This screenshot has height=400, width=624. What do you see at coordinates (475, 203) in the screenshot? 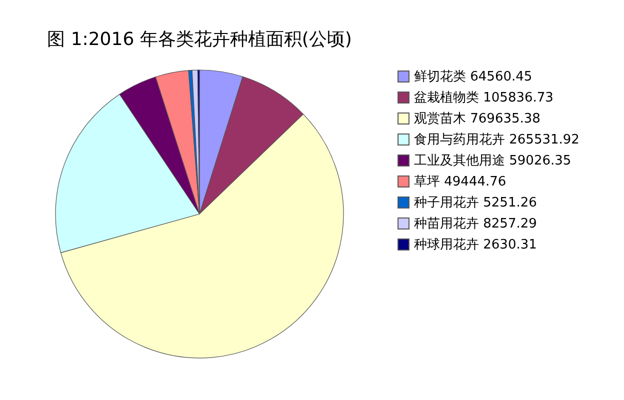
I see `legend-label: 种子用花卉 5251.26` at bounding box center [475, 203].